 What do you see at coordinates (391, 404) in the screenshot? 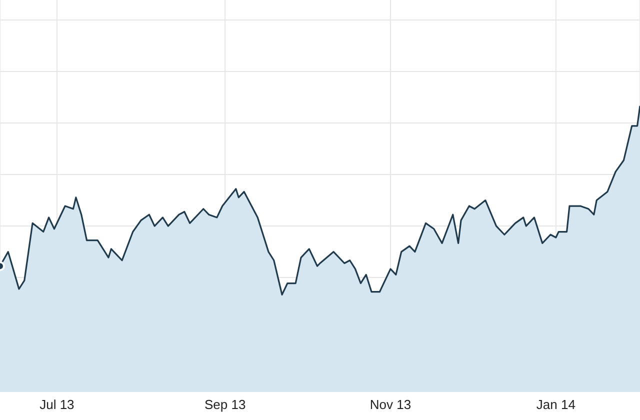
I see `x-tick-label: Nov 13` at bounding box center [391, 404].